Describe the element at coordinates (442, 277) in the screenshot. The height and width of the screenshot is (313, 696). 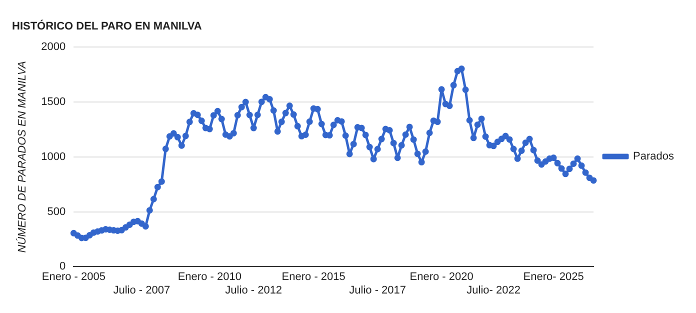
I see `x-tick-label: Enero - 2020` at that location.